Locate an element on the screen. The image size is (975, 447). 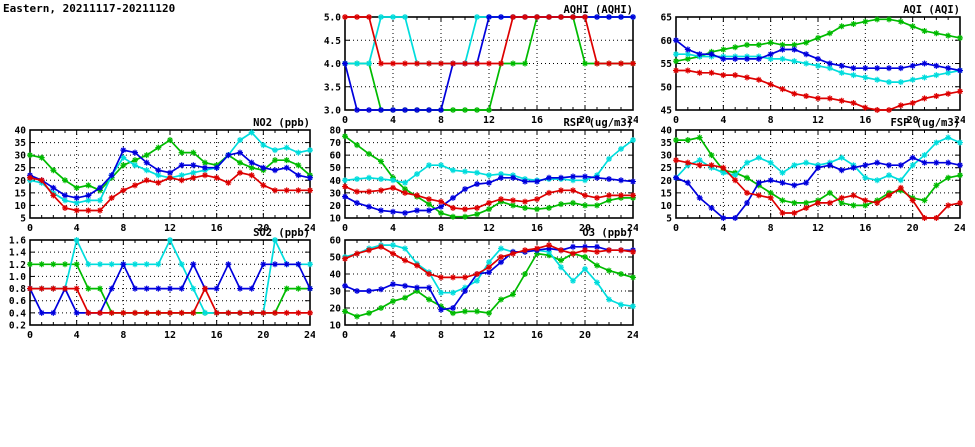
chart-no2: 0 4 8 12 16 20 24 5 10 15 20 25 30 35 40 NO2 (ppb) is located at coordinates (158, 178).